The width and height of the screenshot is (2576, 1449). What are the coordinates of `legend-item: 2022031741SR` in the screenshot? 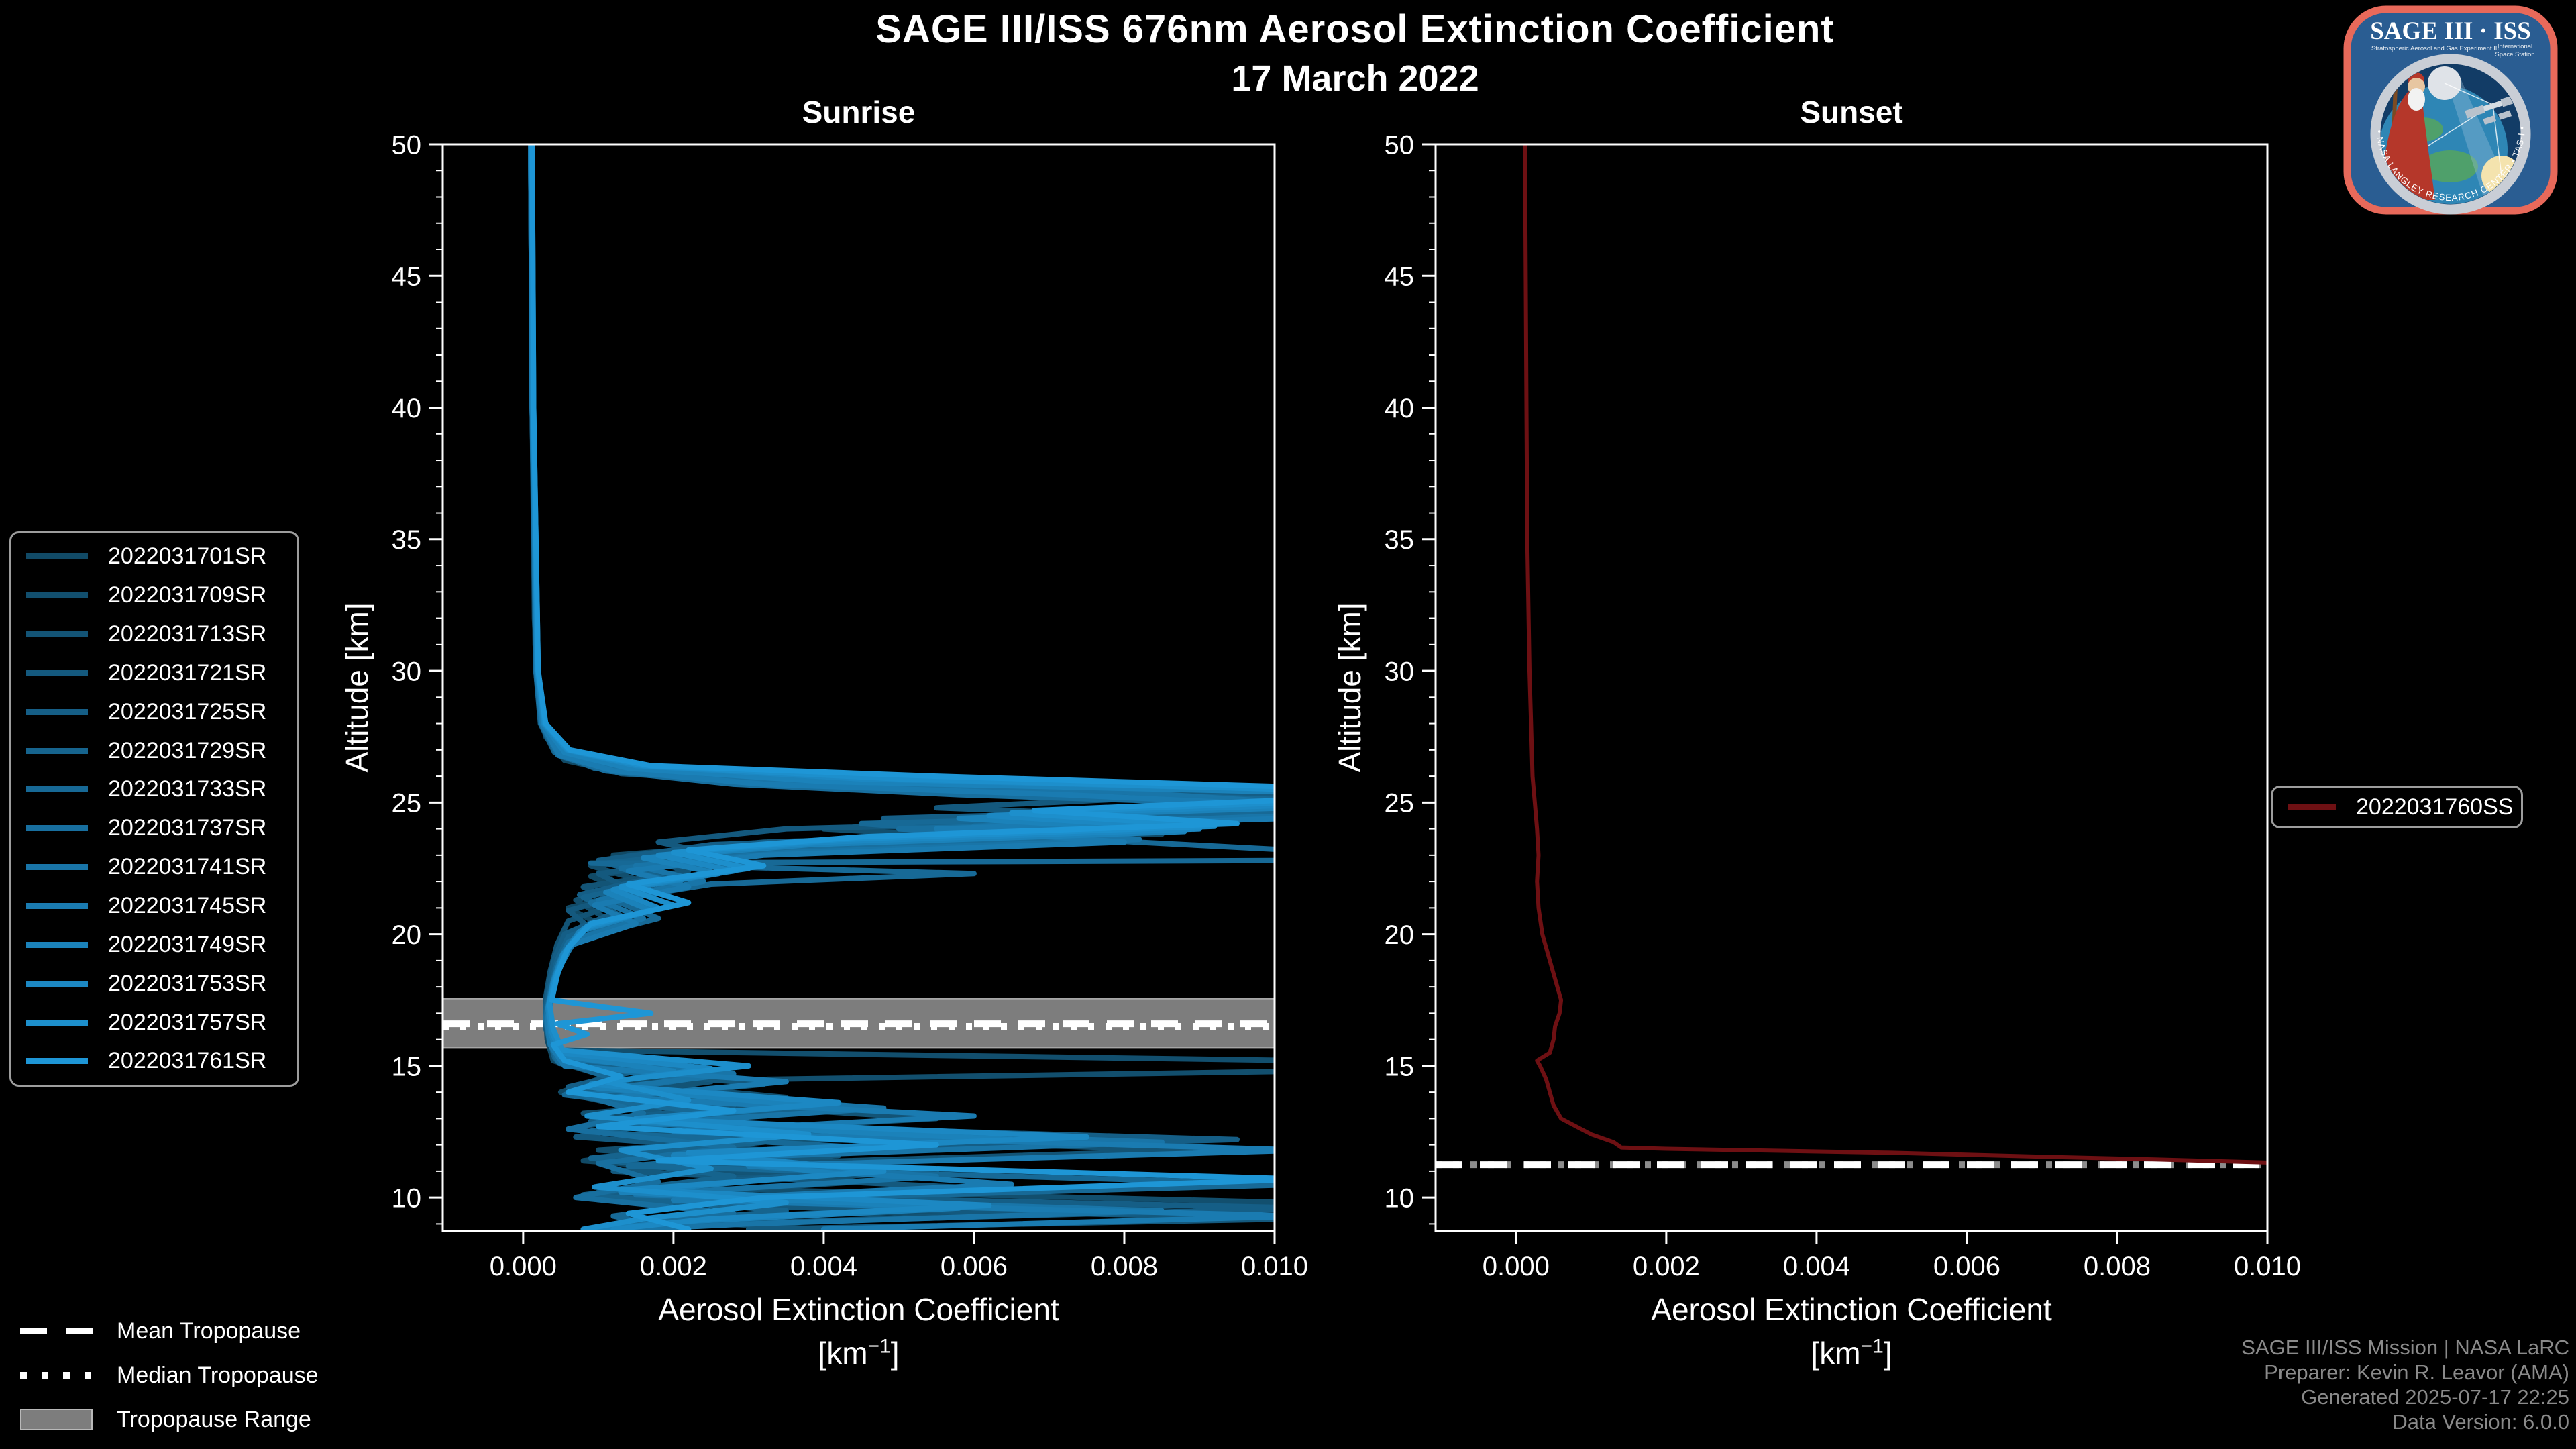 It's located at (154, 867).